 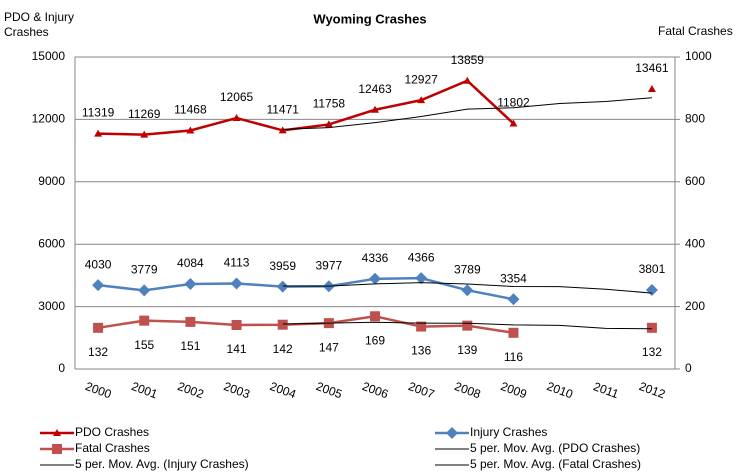 I want to click on data-label: 3779, so click(x=144, y=270).